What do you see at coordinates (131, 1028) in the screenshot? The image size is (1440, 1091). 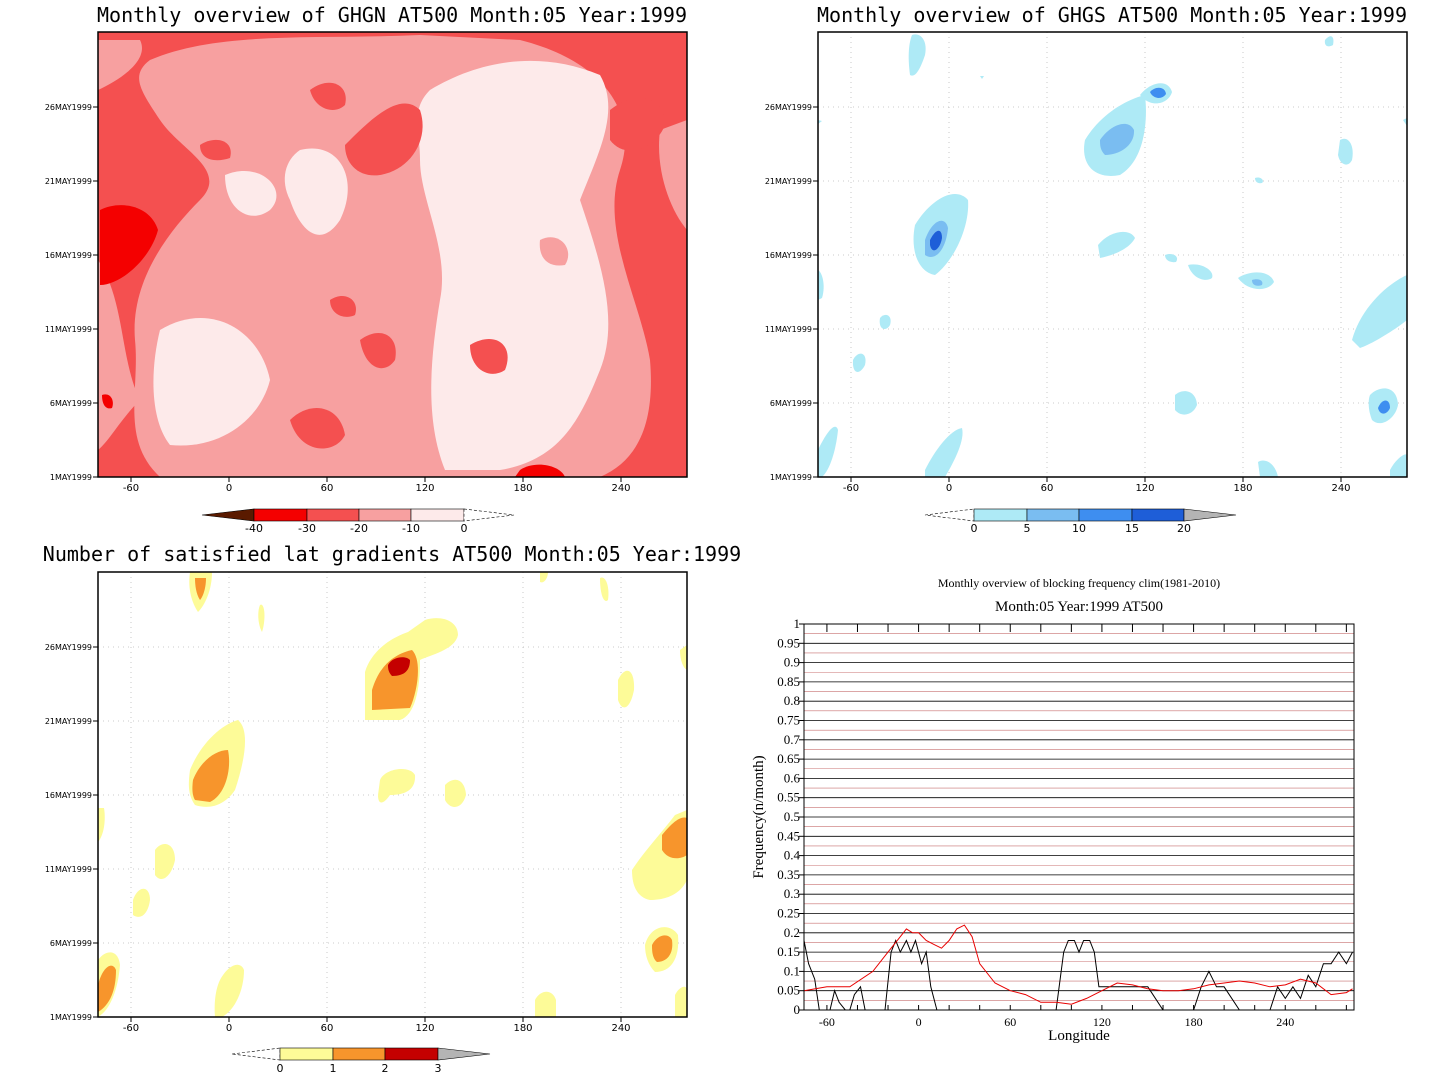 I see `lat-x-tick: -60` at bounding box center [131, 1028].